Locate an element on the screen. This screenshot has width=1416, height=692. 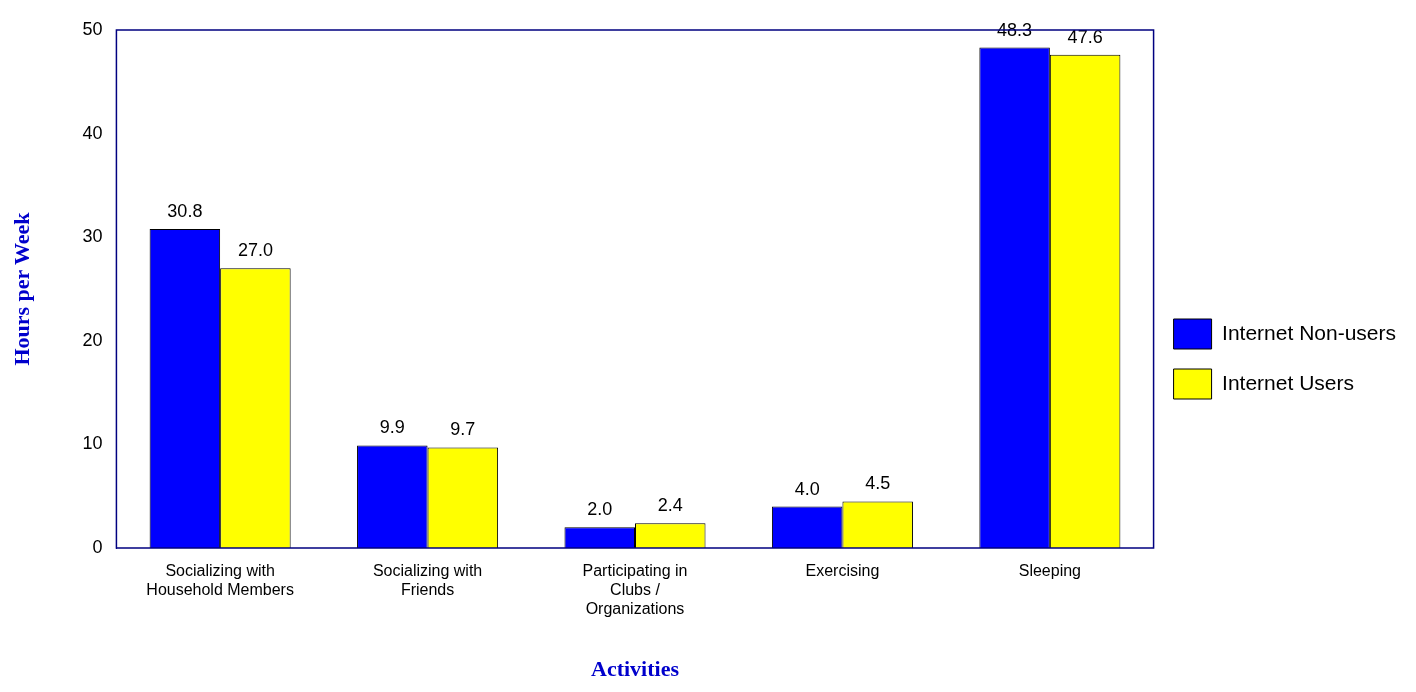
x-tick-label: Socializing with Friends is located at coordinates (427, 580).